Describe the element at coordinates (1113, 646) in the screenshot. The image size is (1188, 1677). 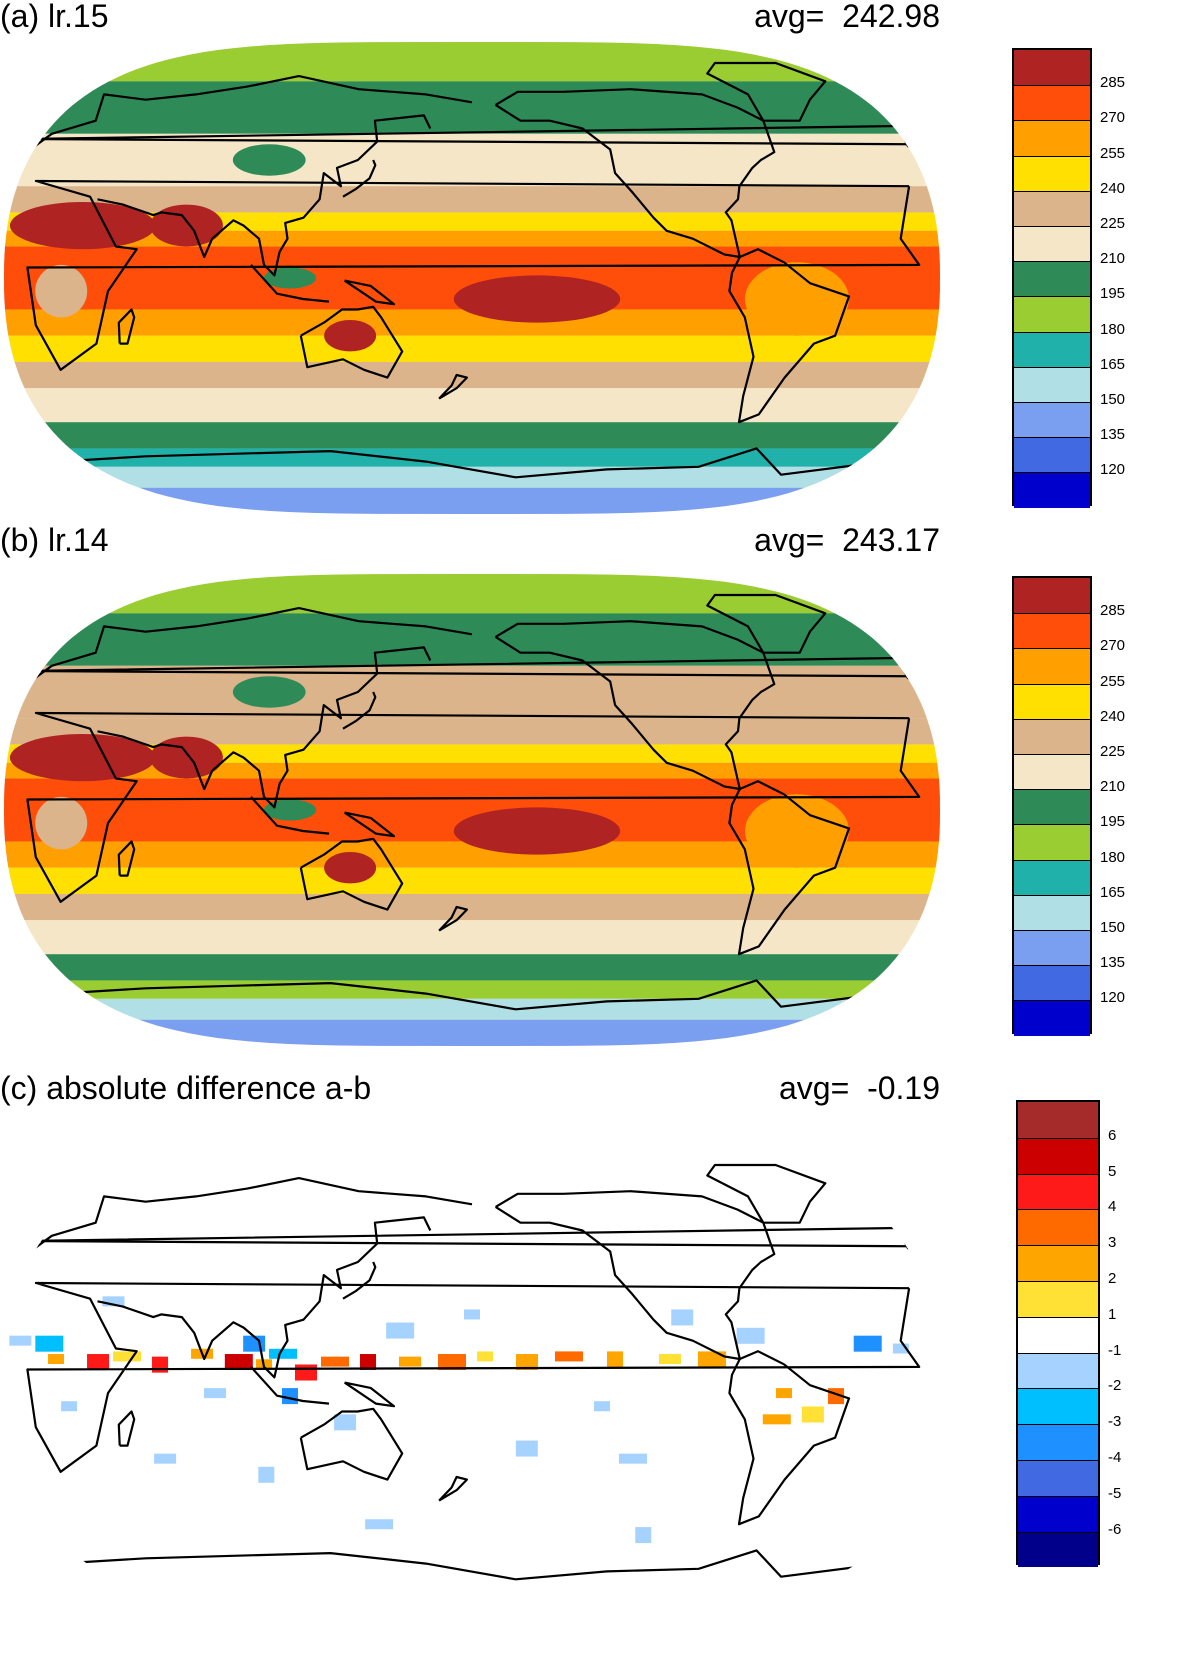
I see `colorbar-label: 270` at that location.